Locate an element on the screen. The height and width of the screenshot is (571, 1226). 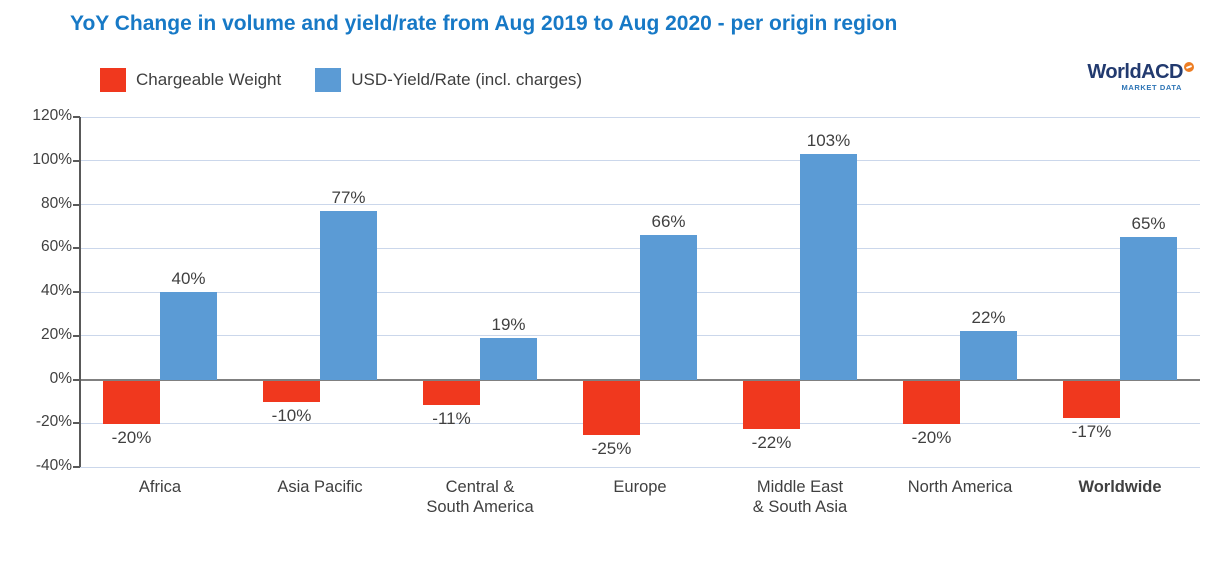
bar-value-label: 65% is located at coordinates (1148, 224).